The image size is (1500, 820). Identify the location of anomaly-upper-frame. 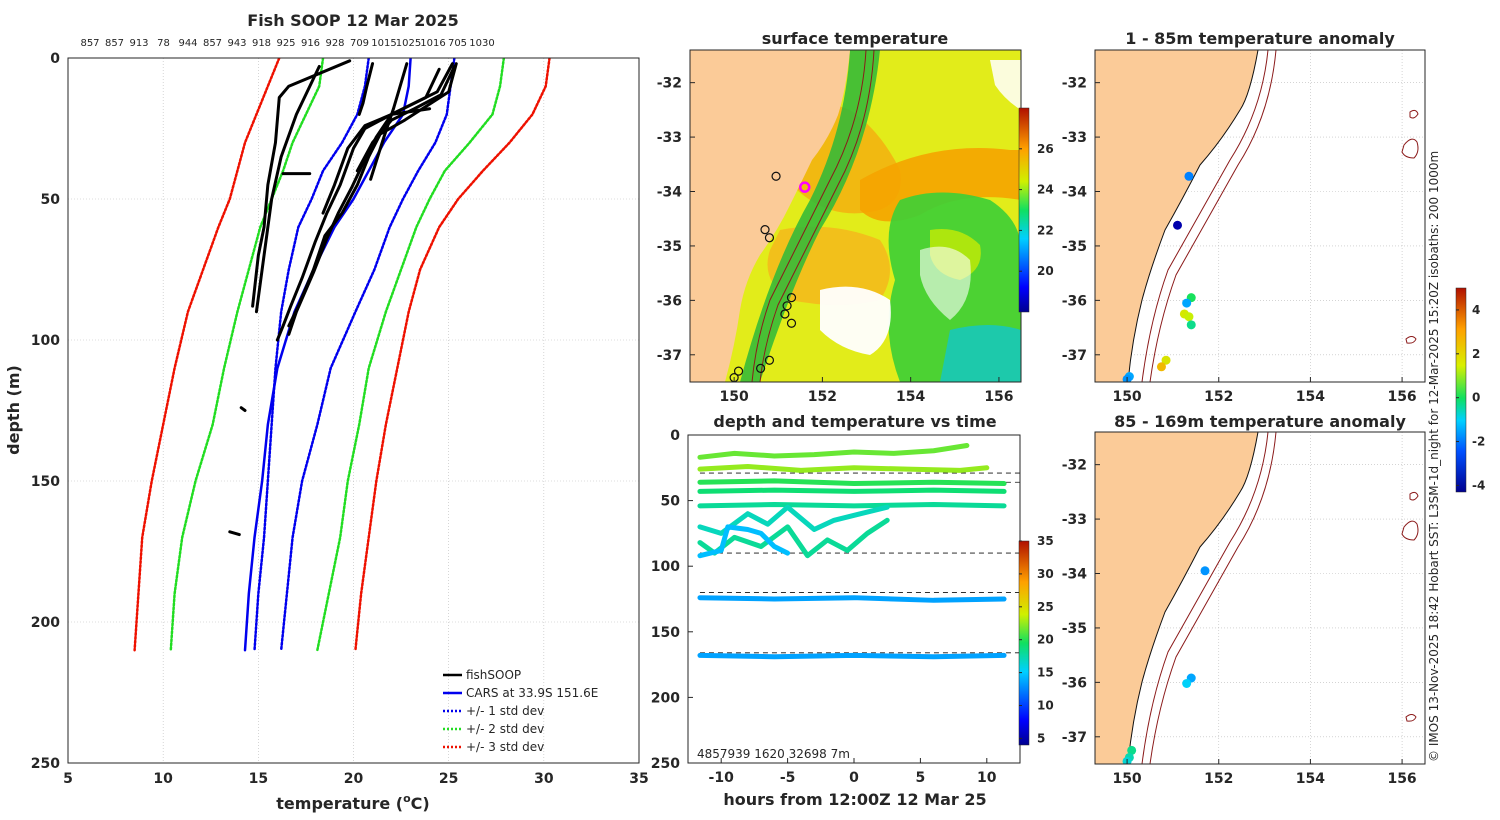
(1260, 216).